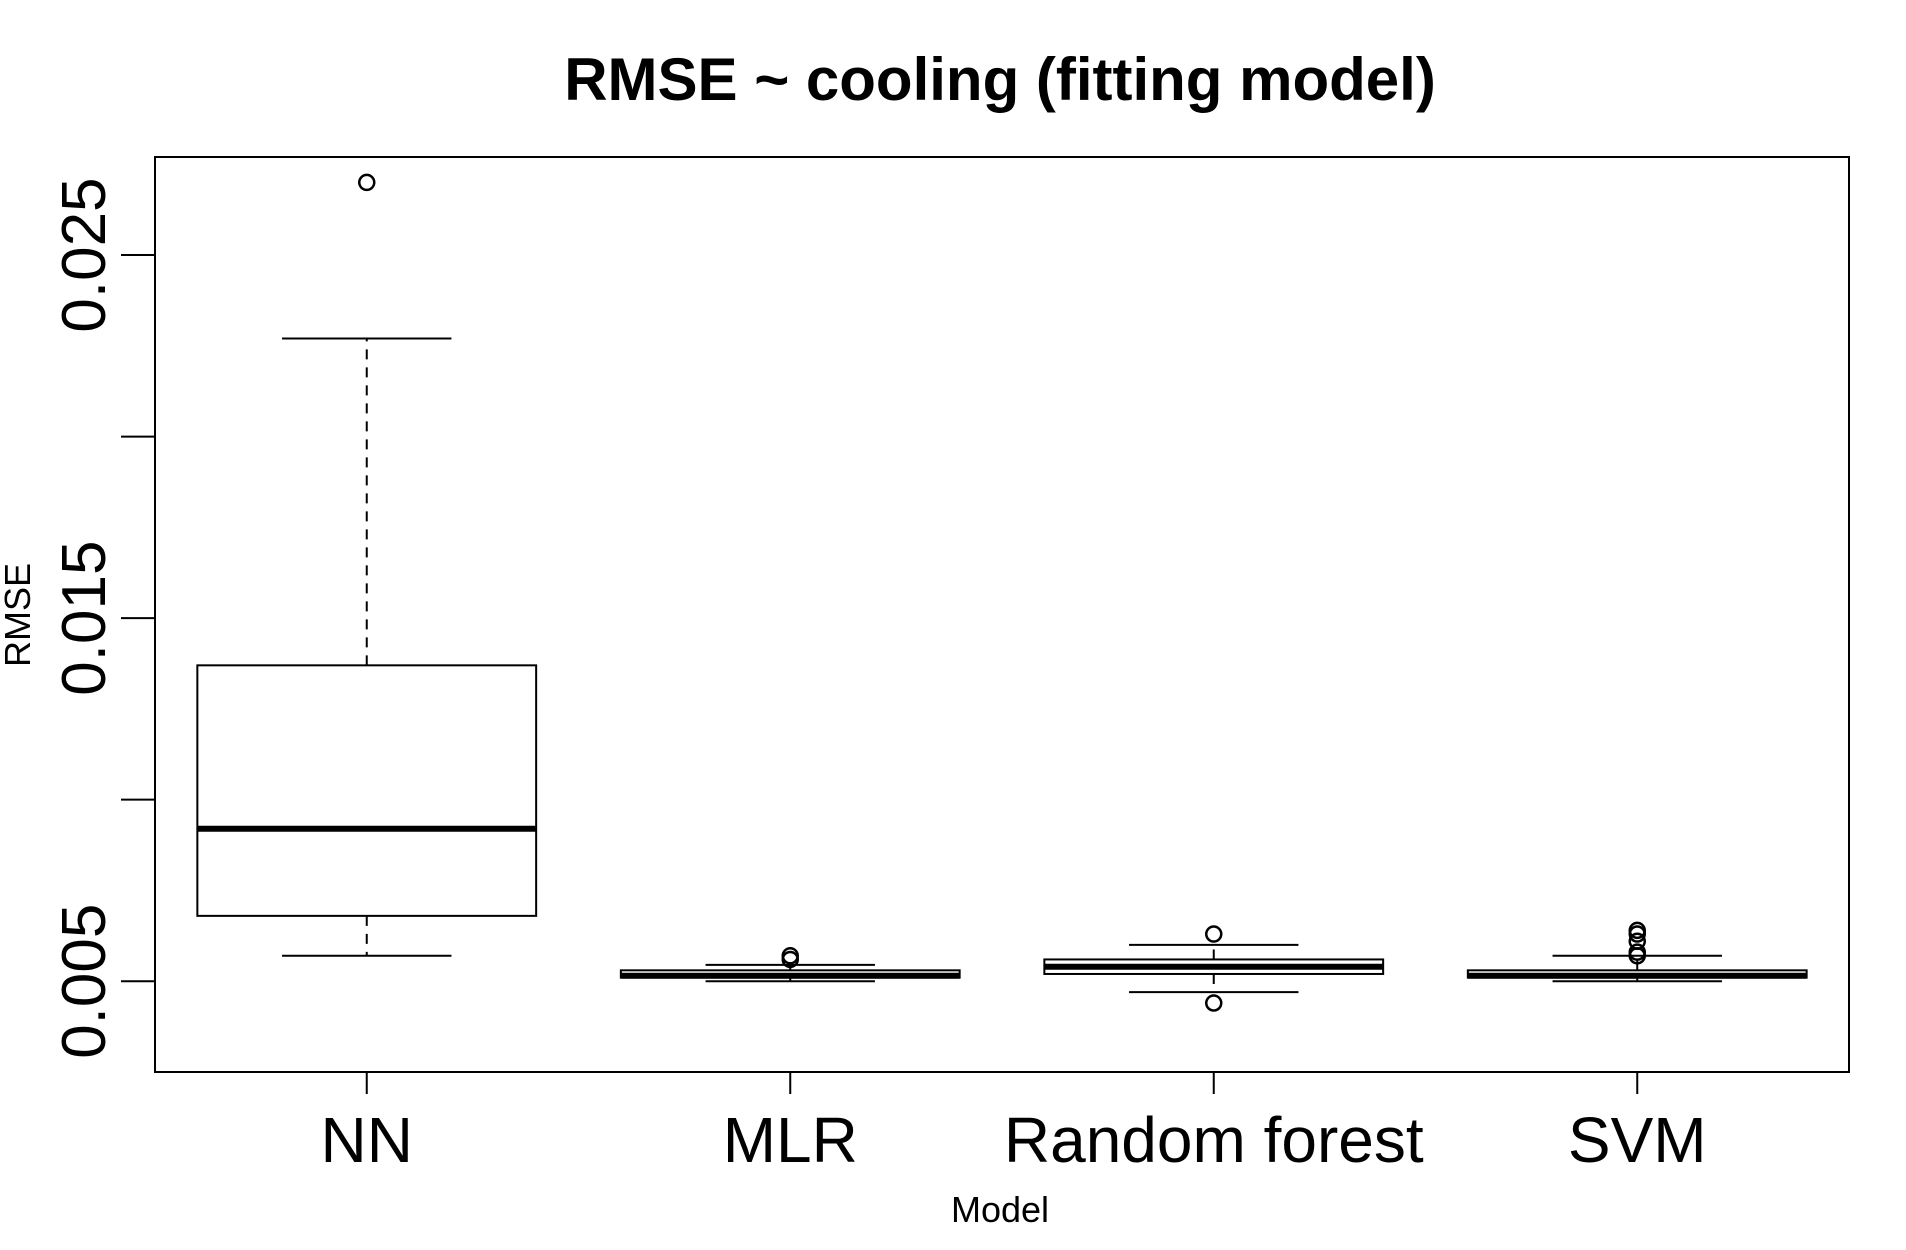  What do you see at coordinates (367, 790) in the screenshot?
I see `iqr-box` at bounding box center [367, 790].